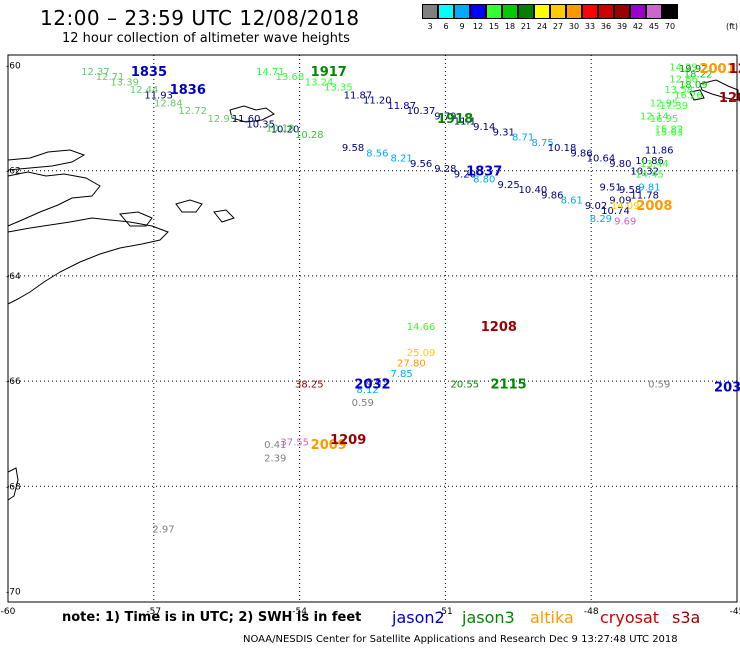  I want to click on legend-label: 12, so click(478, 26).